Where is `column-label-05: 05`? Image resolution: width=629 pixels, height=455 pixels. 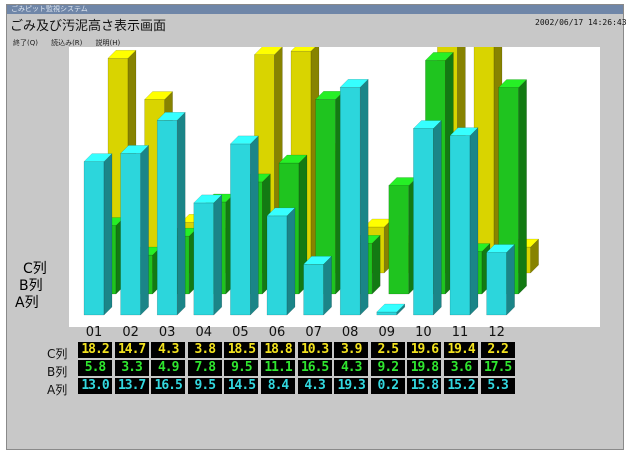 column-label-05: 05 is located at coordinates (240, 332).